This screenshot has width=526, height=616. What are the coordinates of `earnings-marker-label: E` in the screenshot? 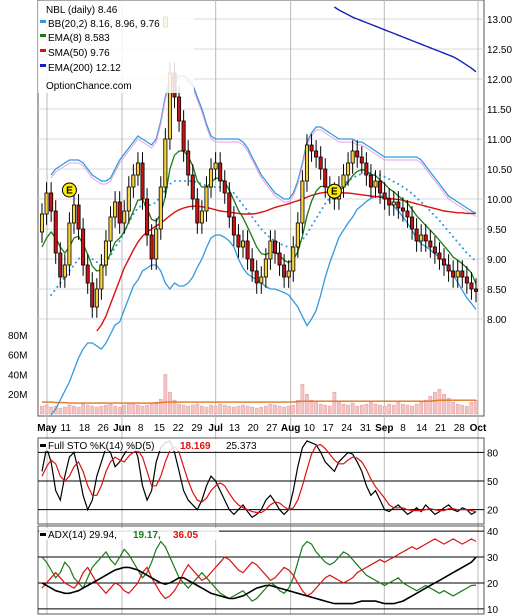 It's located at (69, 191).